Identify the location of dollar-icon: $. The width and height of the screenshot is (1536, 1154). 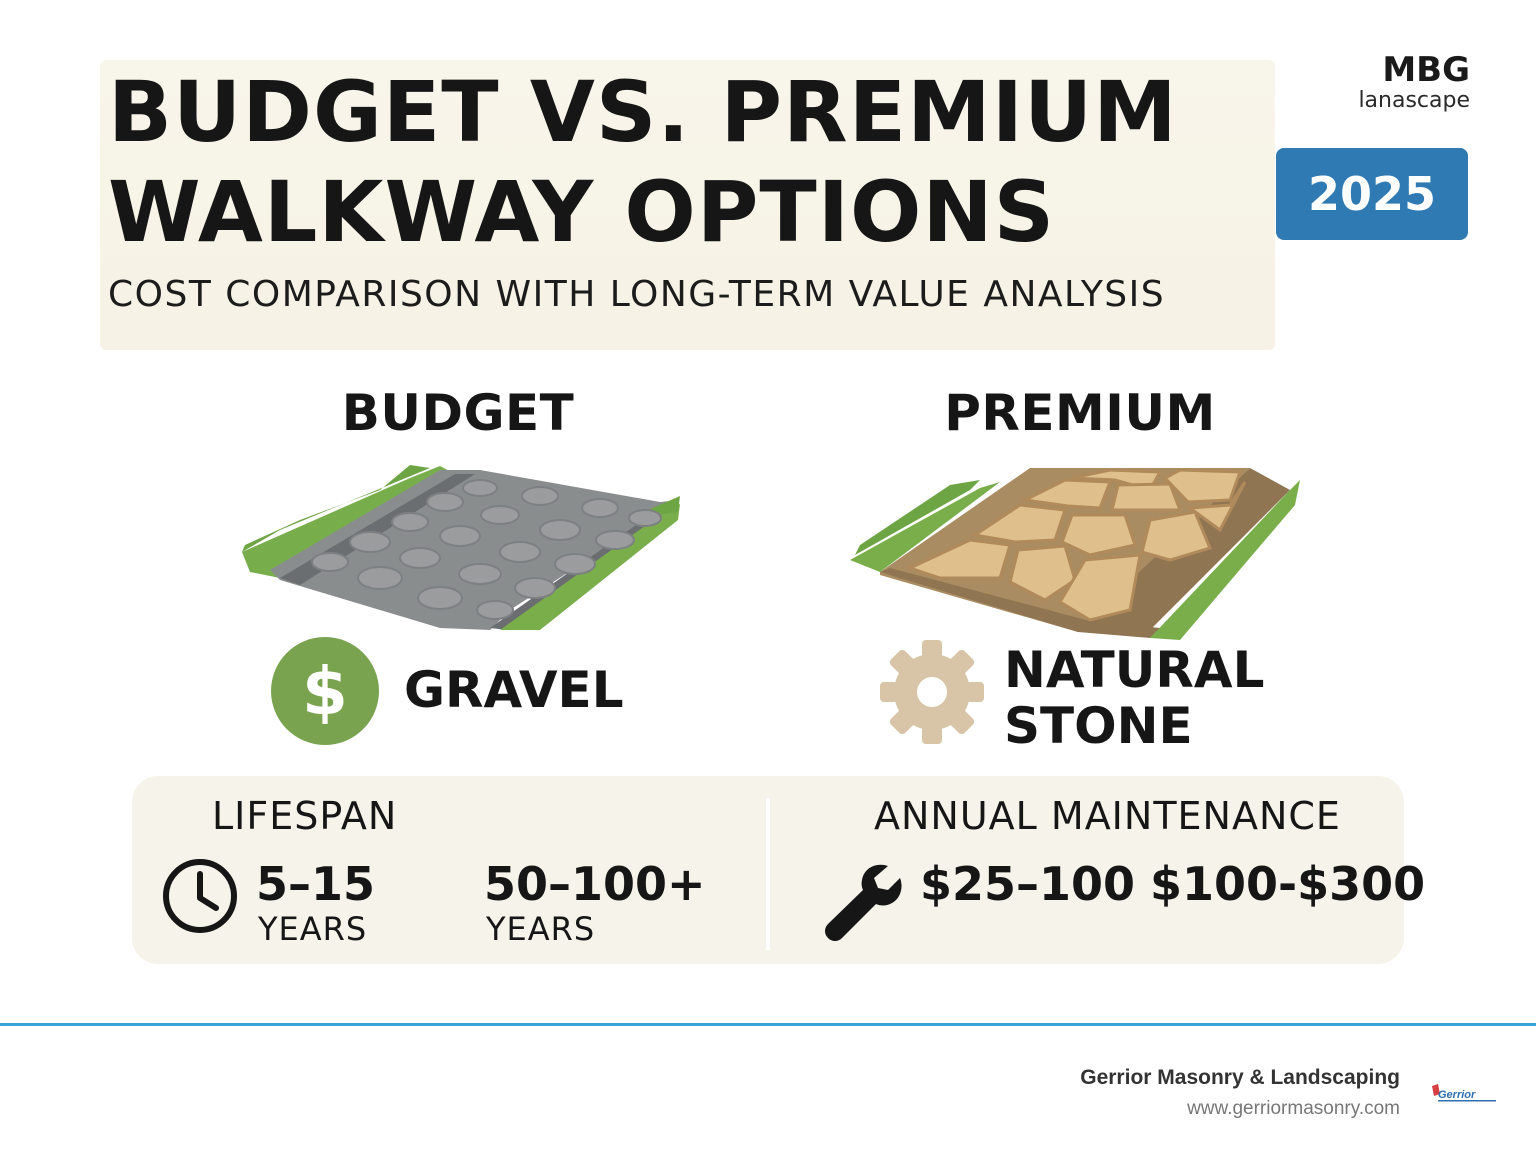
(325, 691).